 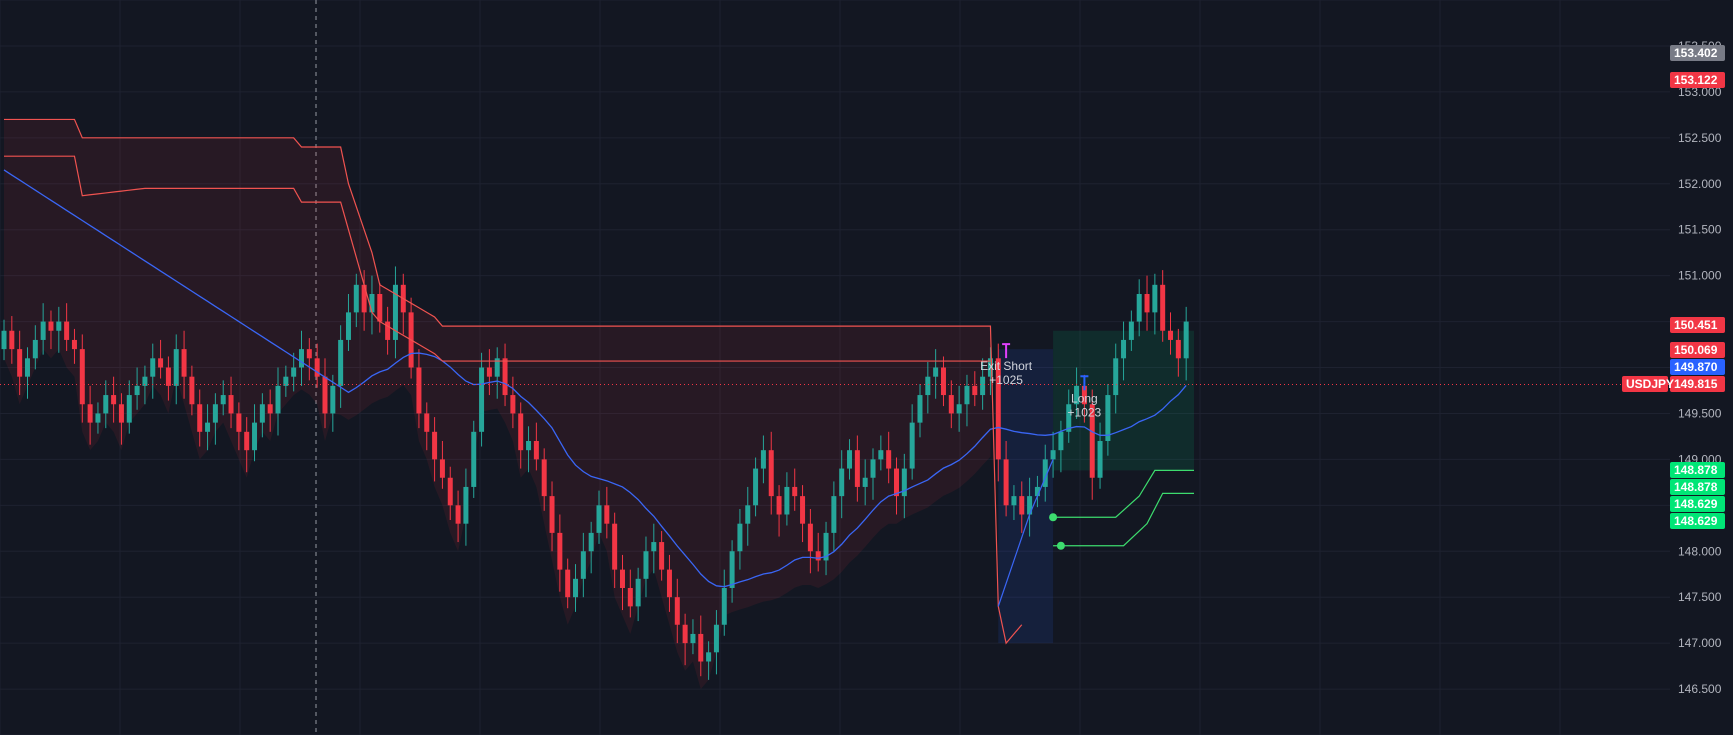 What do you see at coordinates (1650, 384) in the screenshot?
I see `symbol-badge-label: USDJPY` at bounding box center [1650, 384].